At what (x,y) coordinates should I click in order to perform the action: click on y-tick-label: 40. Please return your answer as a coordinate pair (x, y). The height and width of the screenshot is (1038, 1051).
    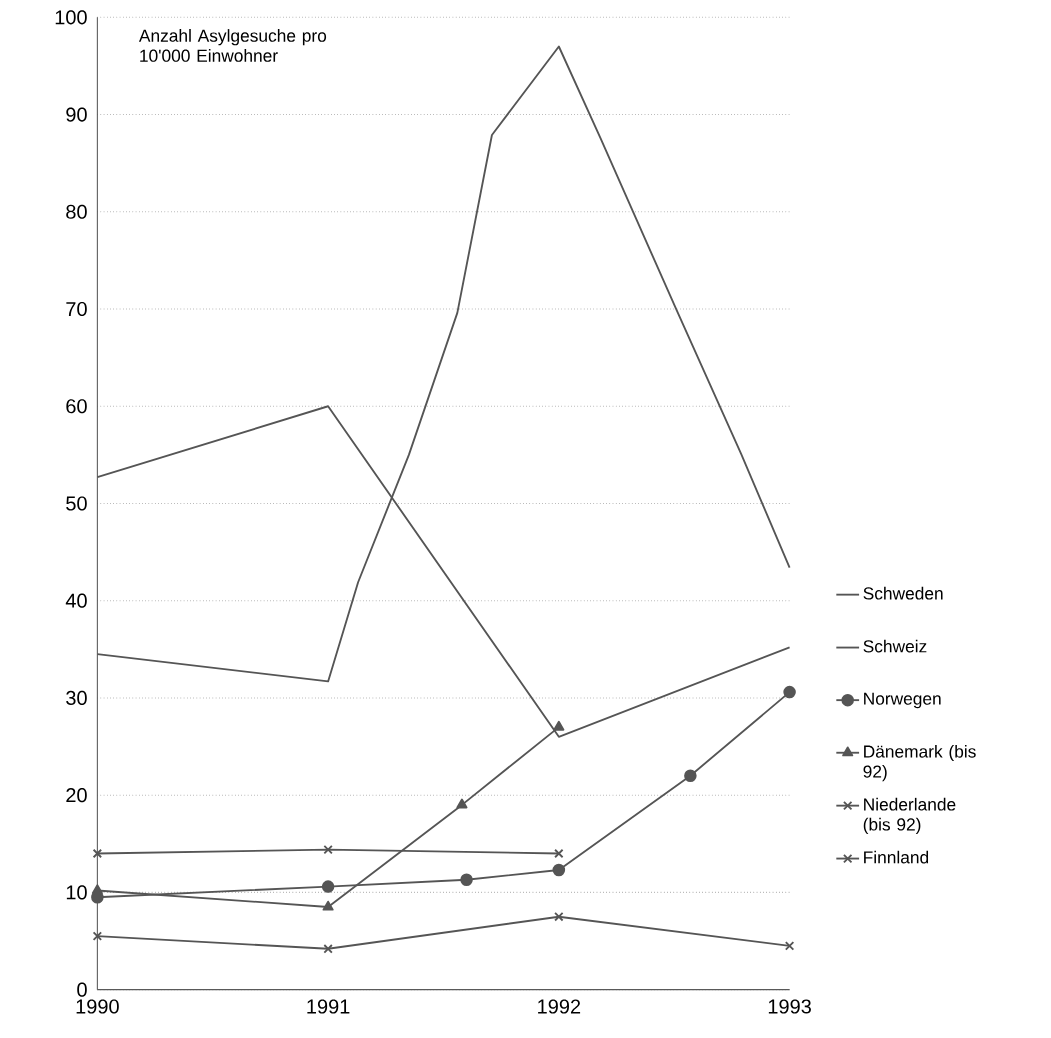
    Looking at the image, I should click on (76, 600).